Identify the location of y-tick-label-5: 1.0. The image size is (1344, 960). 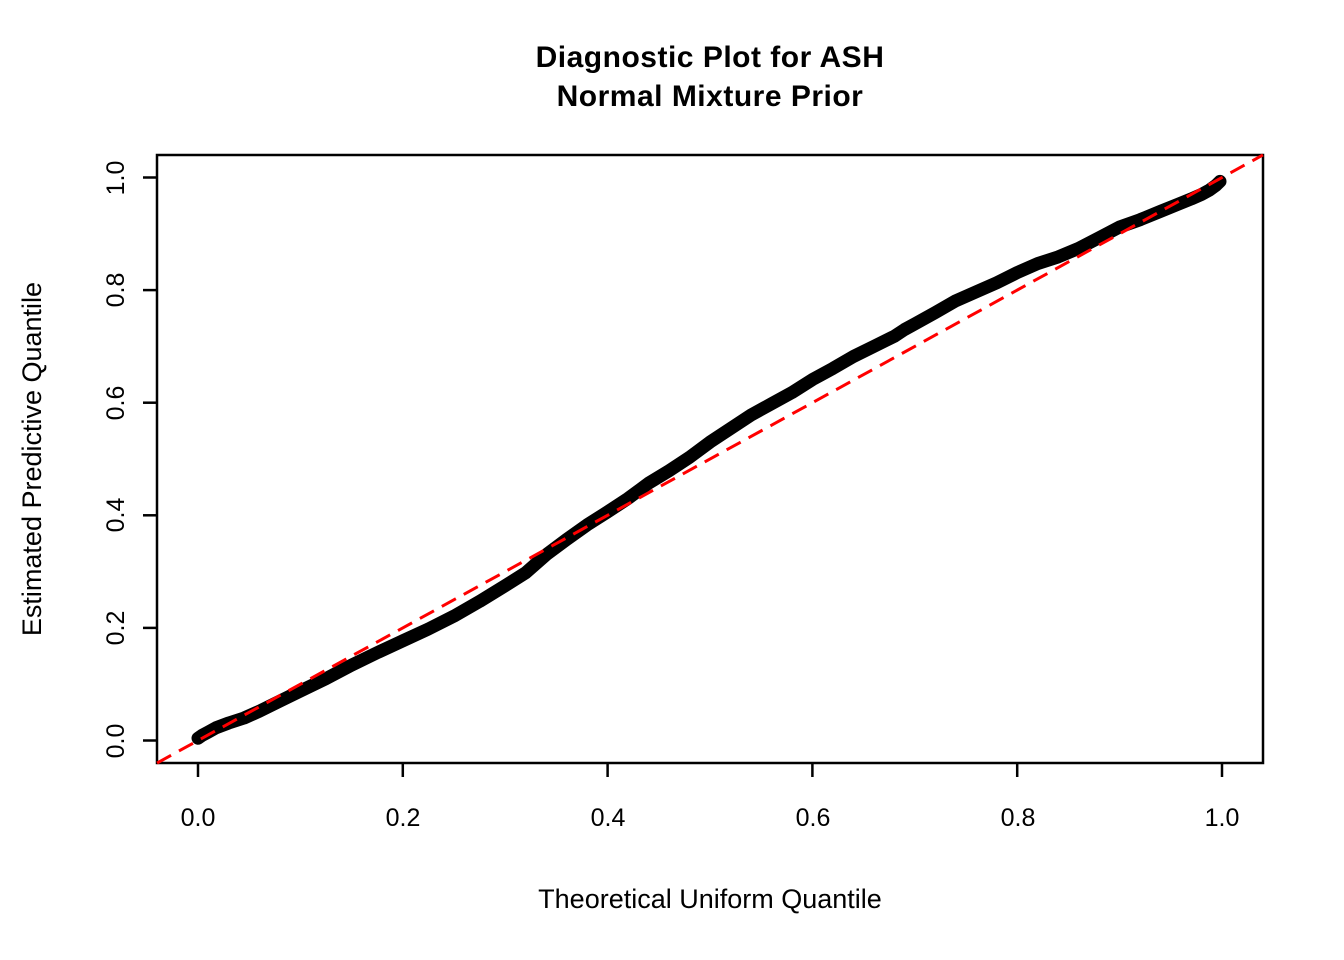
(116, 178).